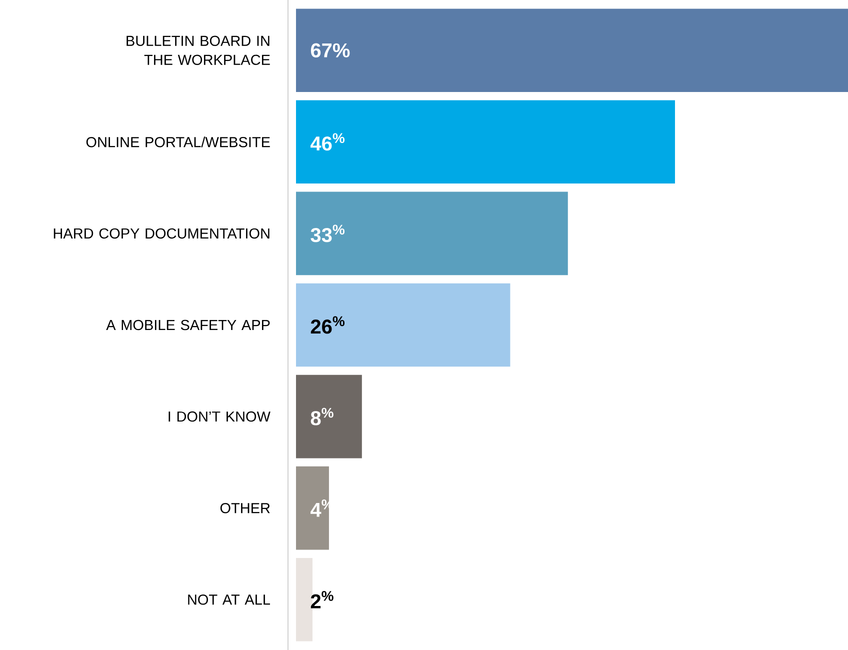 This screenshot has width=848, height=650. Describe the element at coordinates (178, 142) in the screenshot. I see `y-tick-label: ONLINE PORTAL/WEBSITE` at that location.